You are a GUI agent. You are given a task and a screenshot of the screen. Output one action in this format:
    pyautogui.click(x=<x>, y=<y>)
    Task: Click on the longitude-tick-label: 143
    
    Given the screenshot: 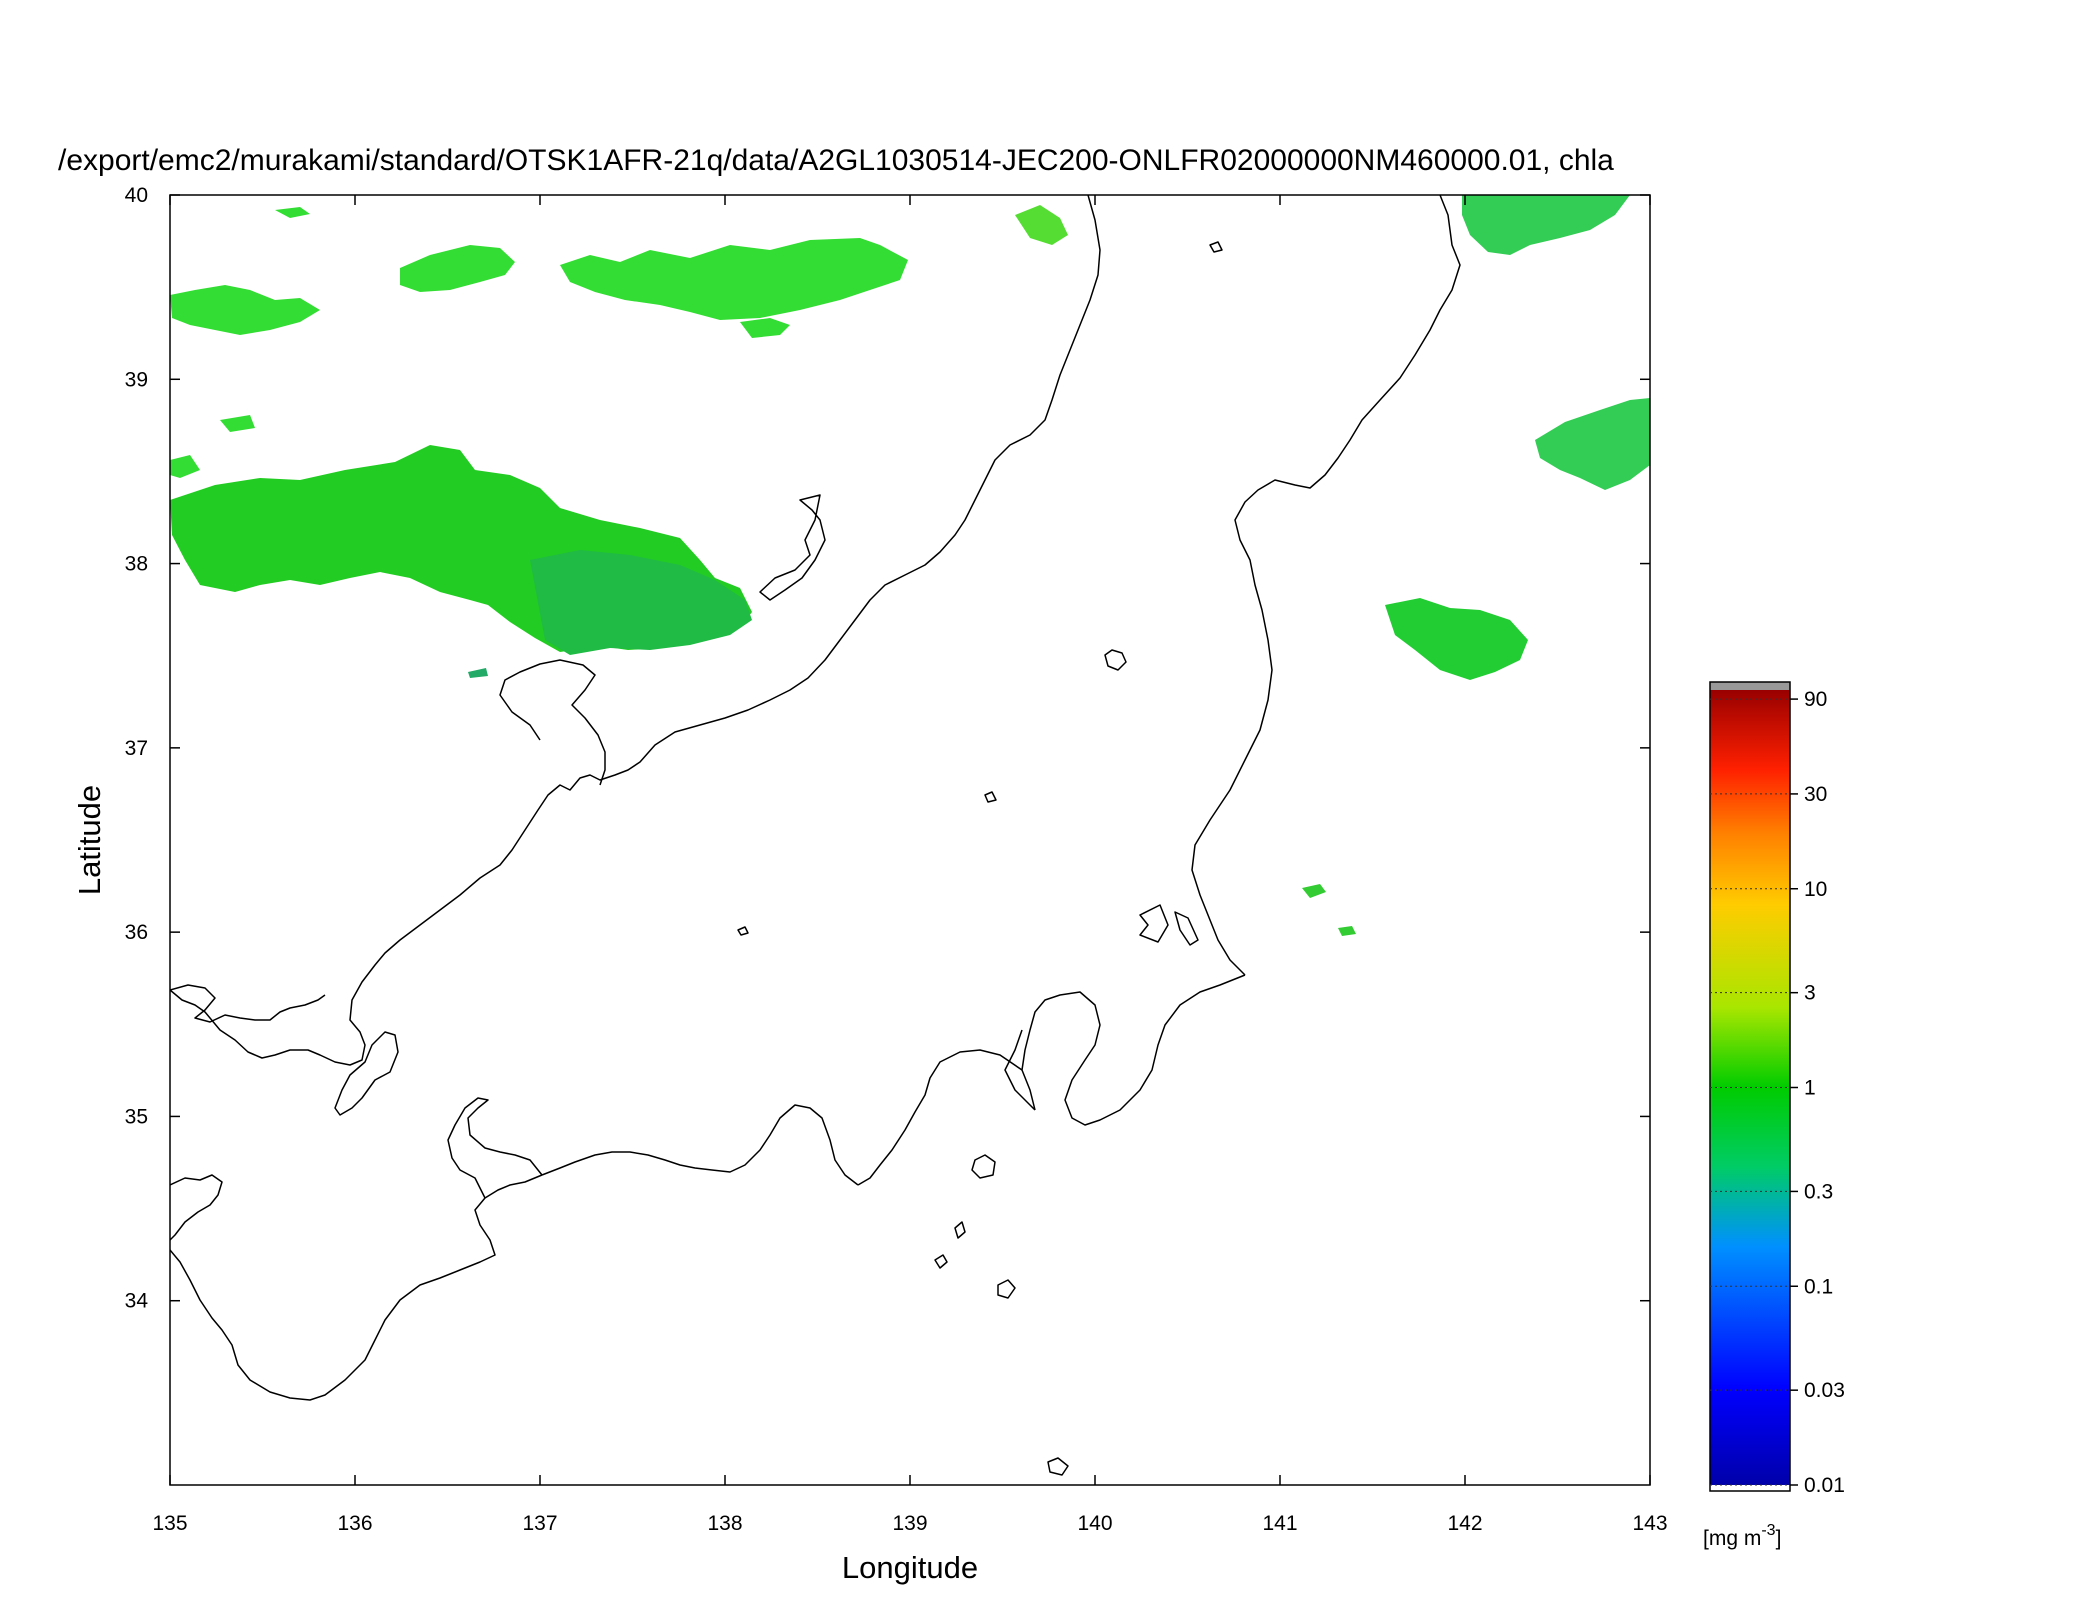 What is the action you would take?
    pyautogui.click(x=1649, y=1523)
    